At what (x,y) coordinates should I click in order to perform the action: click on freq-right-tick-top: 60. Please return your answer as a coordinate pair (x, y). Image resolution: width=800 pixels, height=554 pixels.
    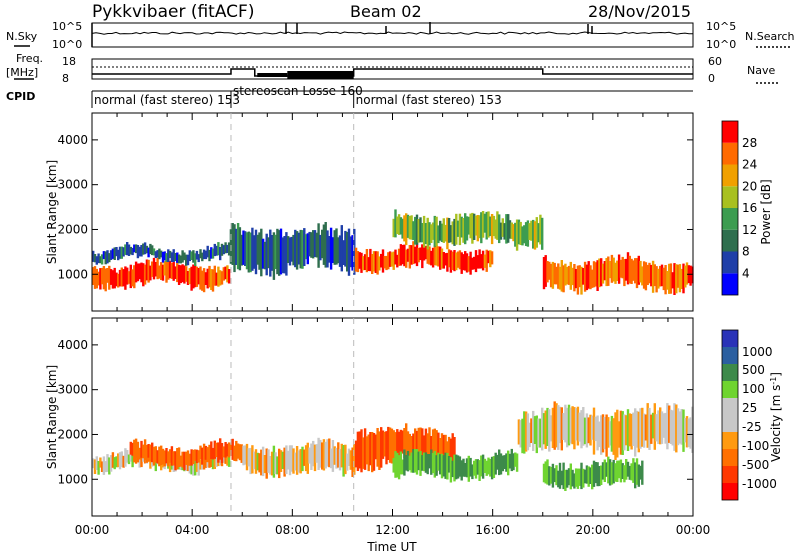
    Looking at the image, I should click on (715, 61).